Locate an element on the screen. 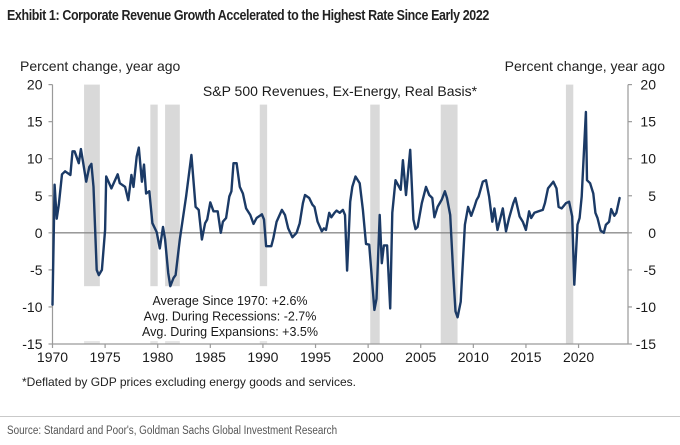 Image resolution: width=680 pixels, height=445 pixels. right-y-tick-label: -10 is located at coordinates (646, 307).